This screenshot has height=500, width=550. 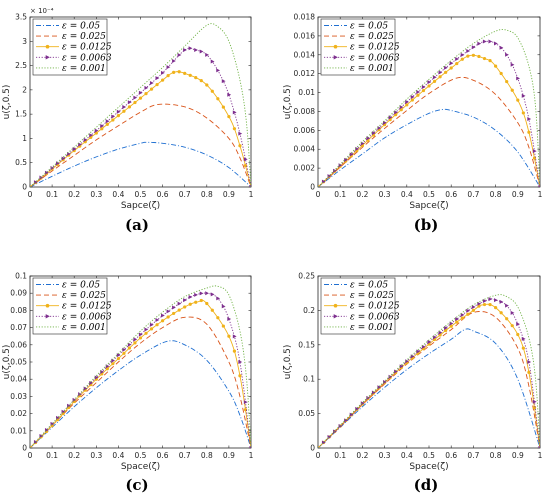 What do you see at coordinates (84, 69) in the screenshot?
I see `legend-label: ε = 0.001` at bounding box center [84, 69].